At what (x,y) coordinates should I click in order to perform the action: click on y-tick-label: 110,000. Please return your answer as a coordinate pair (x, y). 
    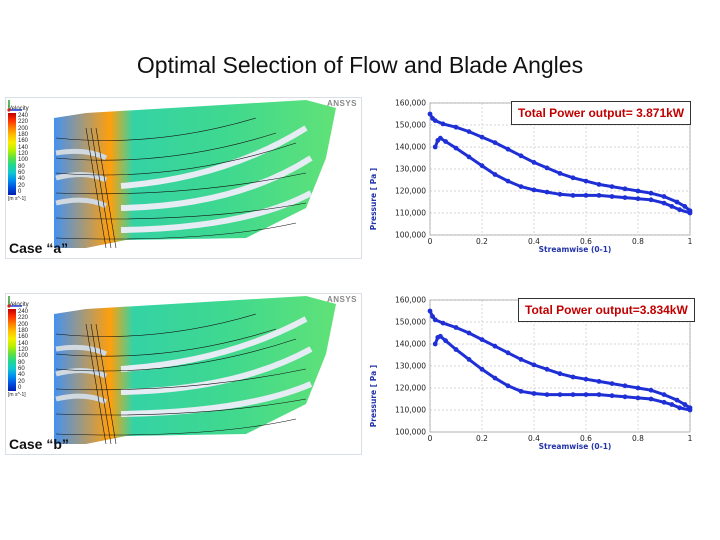
    Looking at the image, I should click on (410, 213).